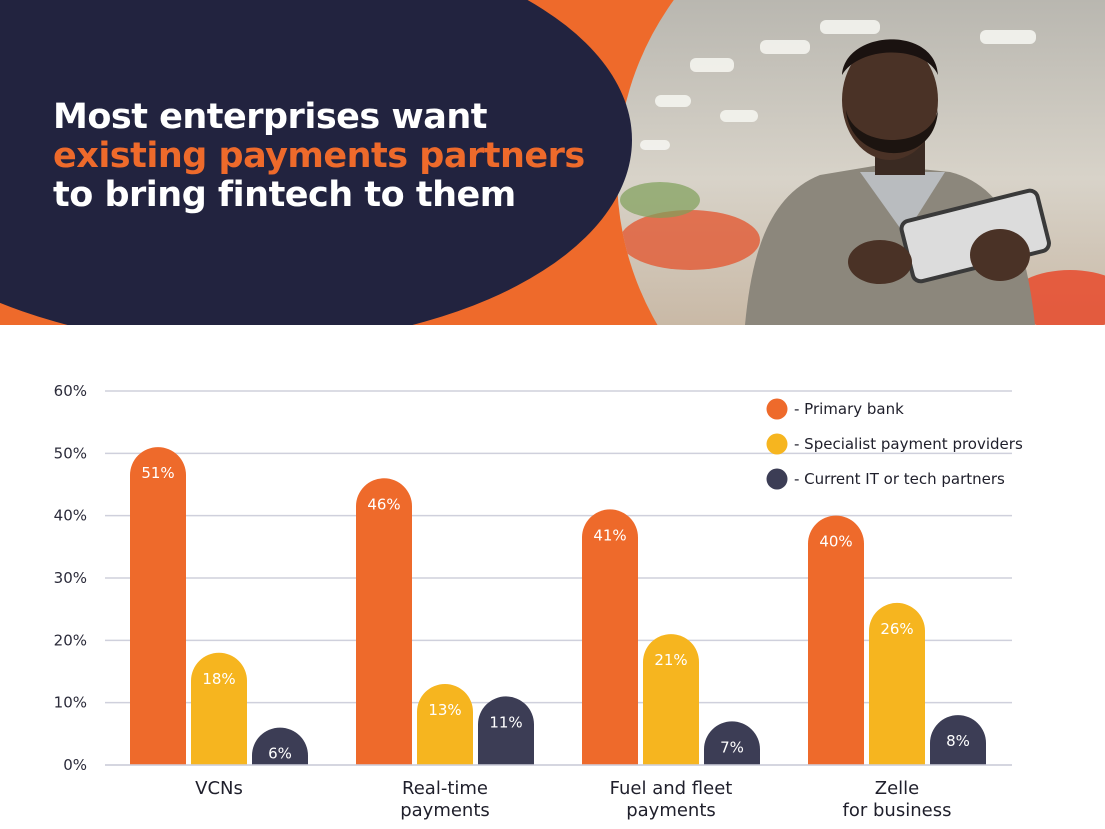 Image resolution: width=1105 pixels, height=829 pixels. I want to click on x-category-label-line: Real-time, so click(445, 788).